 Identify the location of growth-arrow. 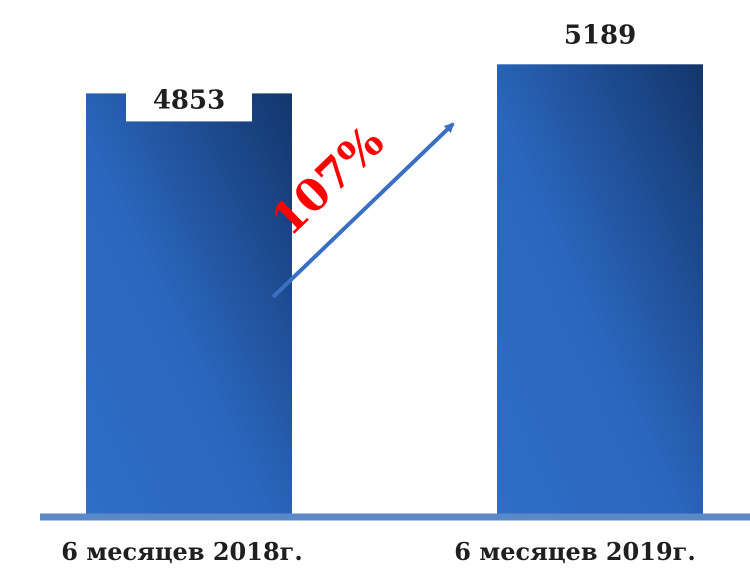
(363, 210).